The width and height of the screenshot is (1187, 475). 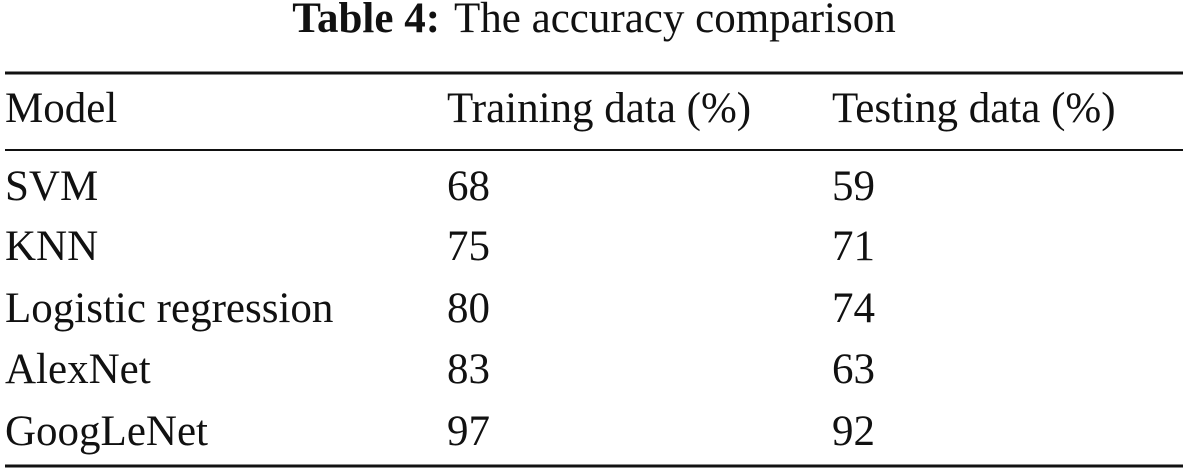 I want to click on value-cell: 92, so click(x=853, y=431).